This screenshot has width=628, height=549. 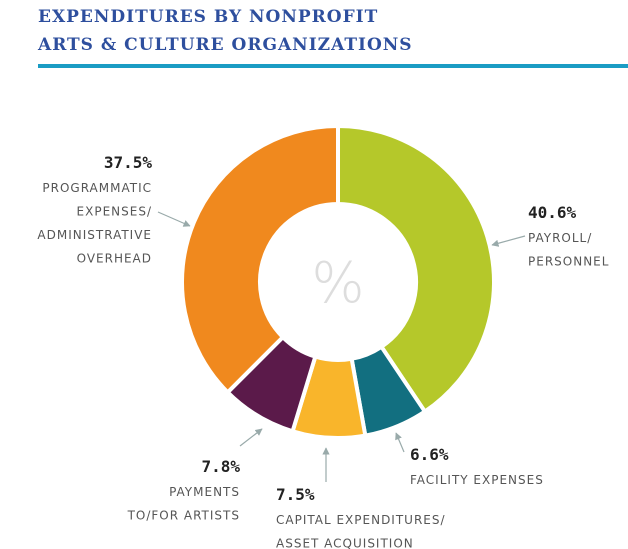 What do you see at coordinates (114, 259) in the screenshot?
I see `category-label: OVERHEAD` at bounding box center [114, 259].